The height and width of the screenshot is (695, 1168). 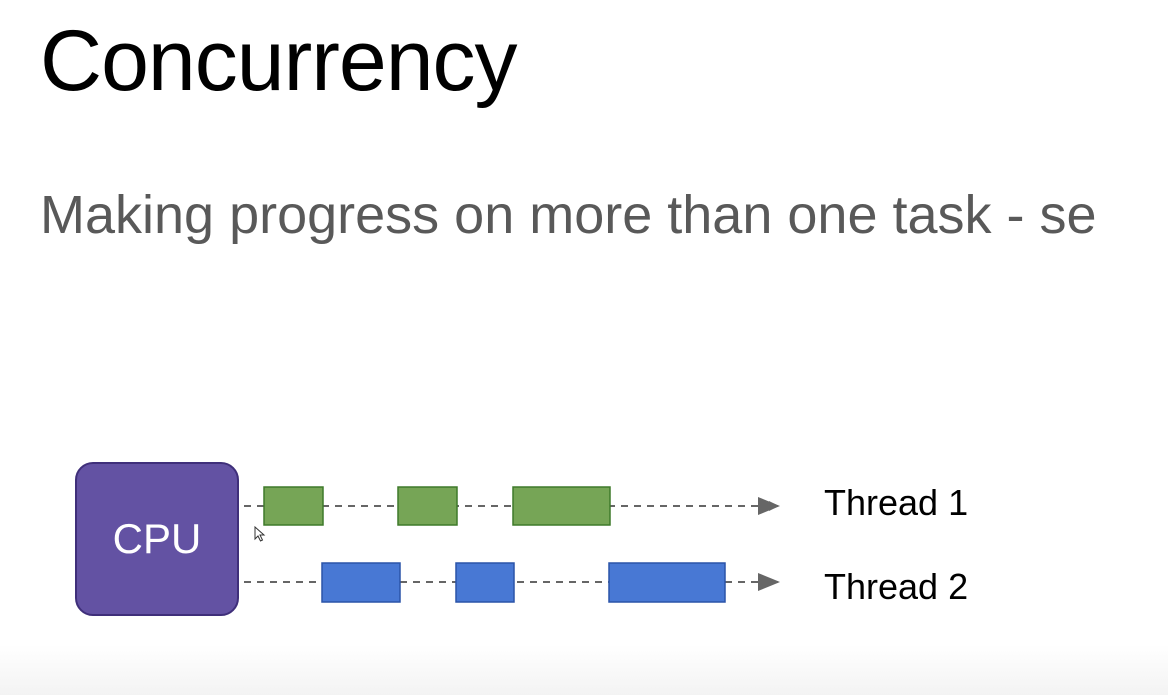 I want to click on cpu-box: CPU, so click(x=157, y=539).